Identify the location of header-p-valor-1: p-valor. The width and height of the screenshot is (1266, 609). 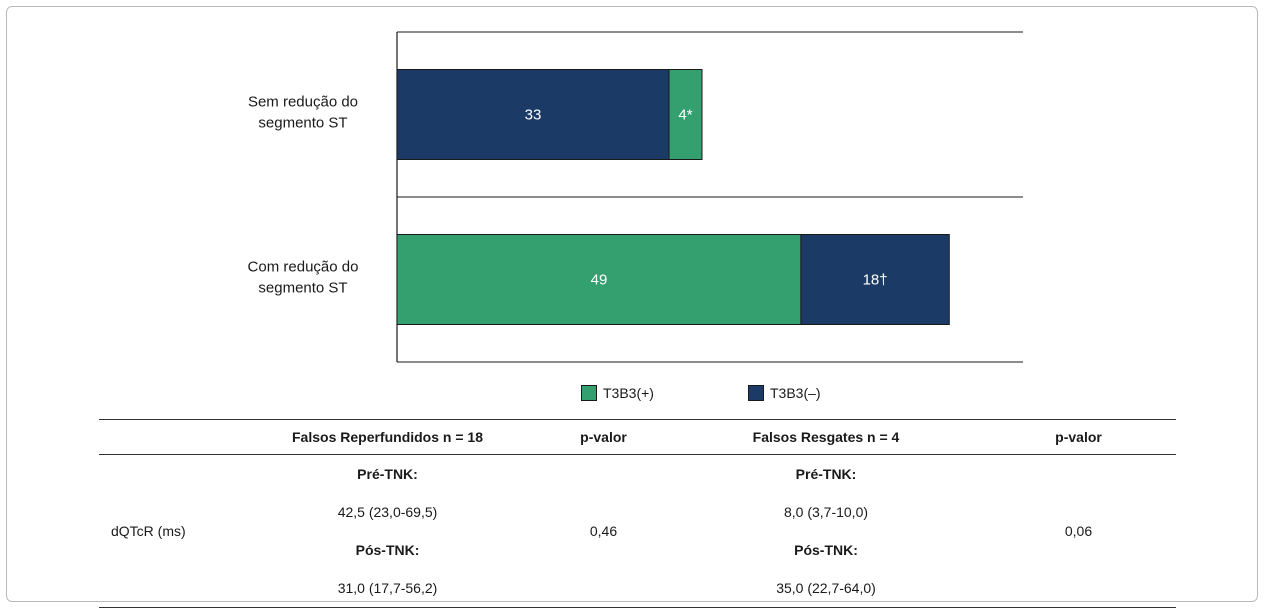
(603, 437).